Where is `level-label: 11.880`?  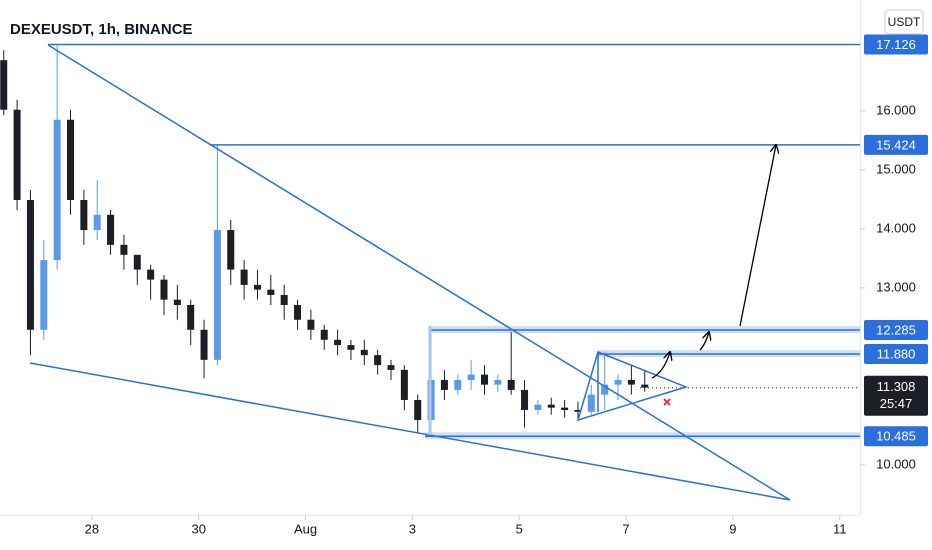
level-label: 11.880 is located at coordinates (896, 353).